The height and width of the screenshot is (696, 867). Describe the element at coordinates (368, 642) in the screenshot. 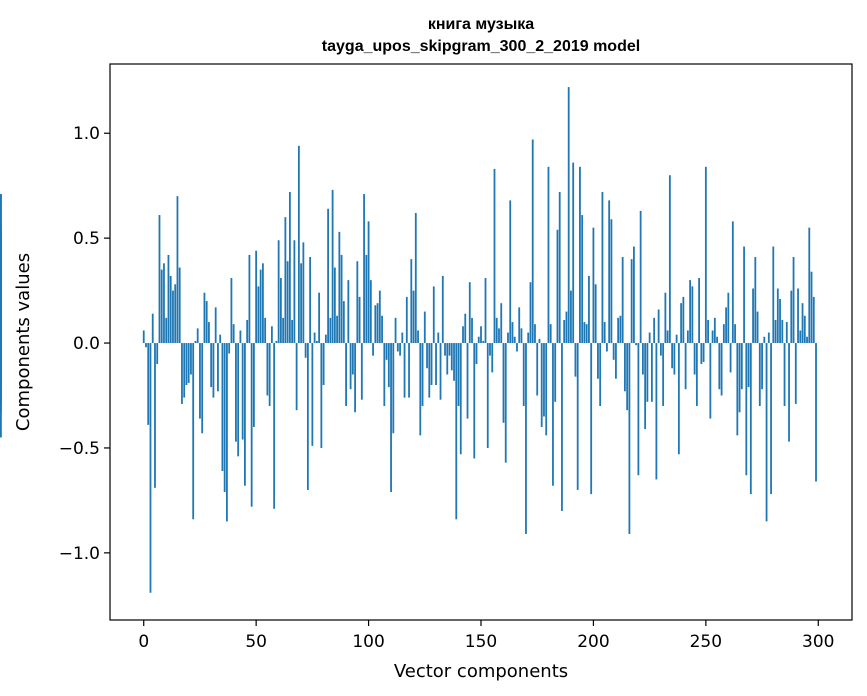

I see `x-tick-label: 100` at that location.